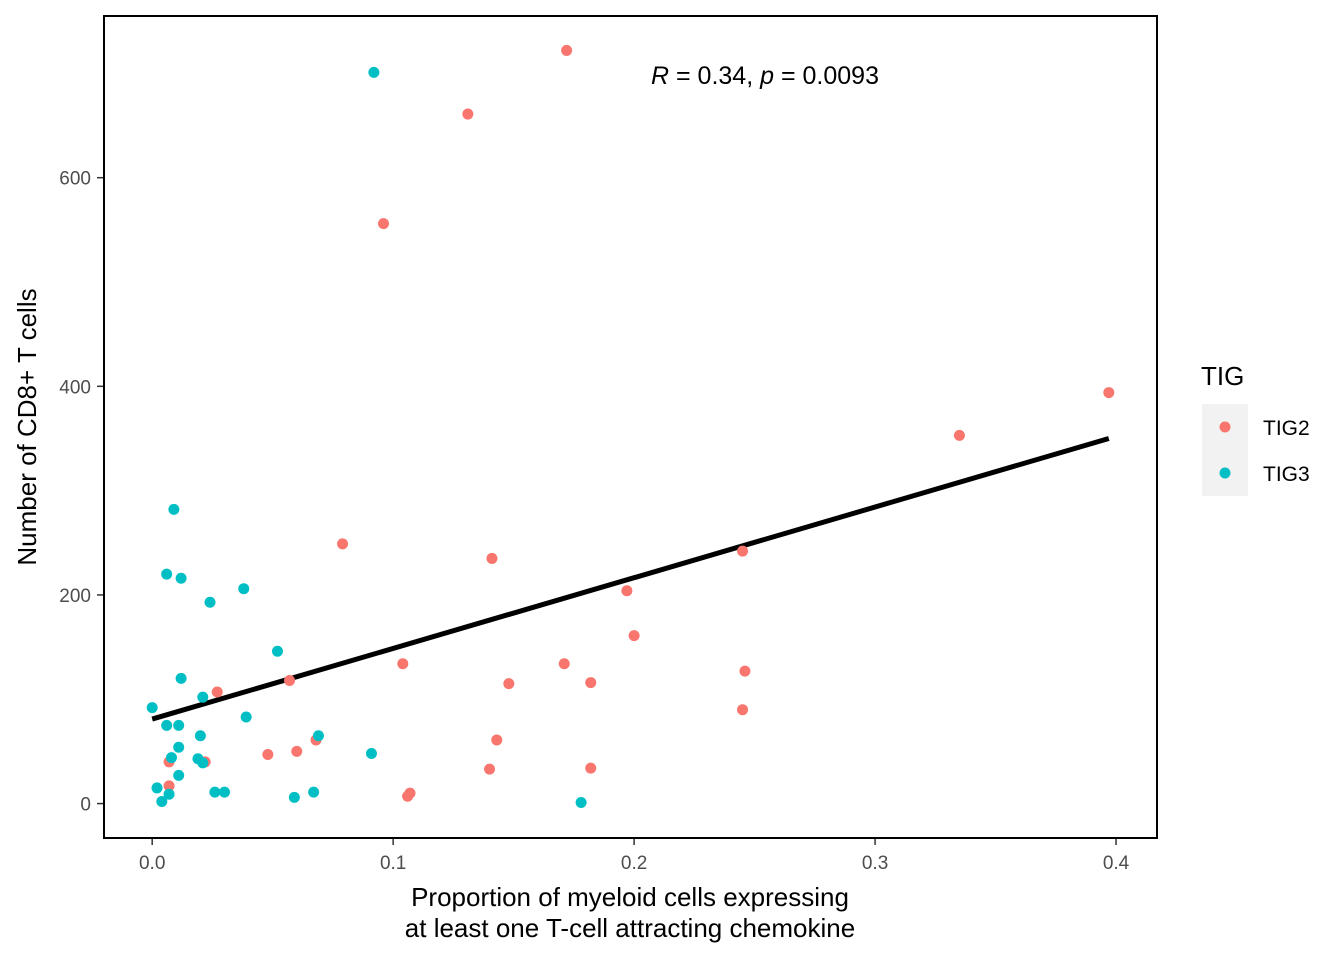 This screenshot has width=1344, height=960. Describe the element at coordinates (765, 76) in the screenshot. I see `correlation-annotation: R = 0.34, p = 0.0093` at that location.